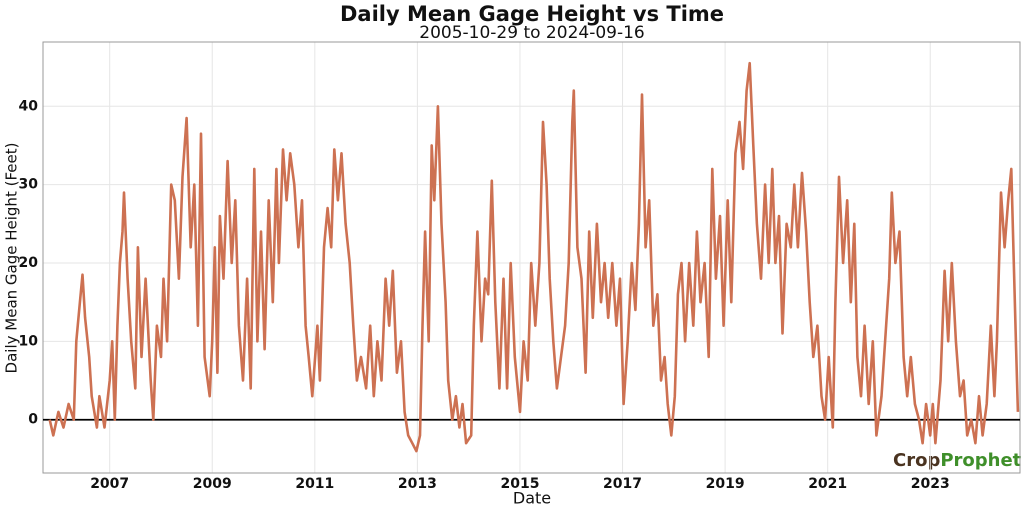 The height and width of the screenshot is (512, 1024). What do you see at coordinates (109, 484) in the screenshot?
I see `x-tick-label: 2007` at bounding box center [109, 484].